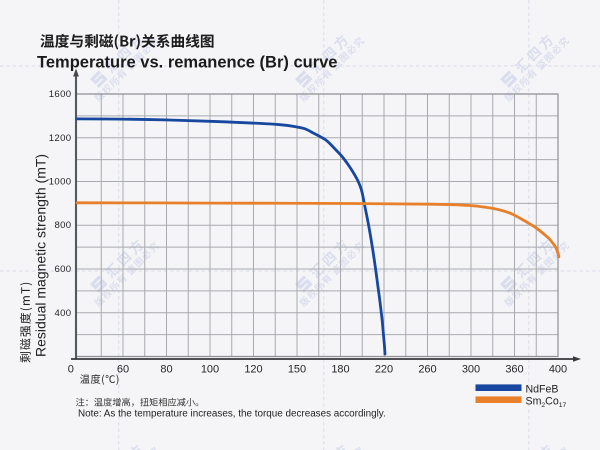 This screenshot has height=450, width=600. What do you see at coordinates (60, 182) in the screenshot?
I see `svg-text: 1000` at bounding box center [60, 182].